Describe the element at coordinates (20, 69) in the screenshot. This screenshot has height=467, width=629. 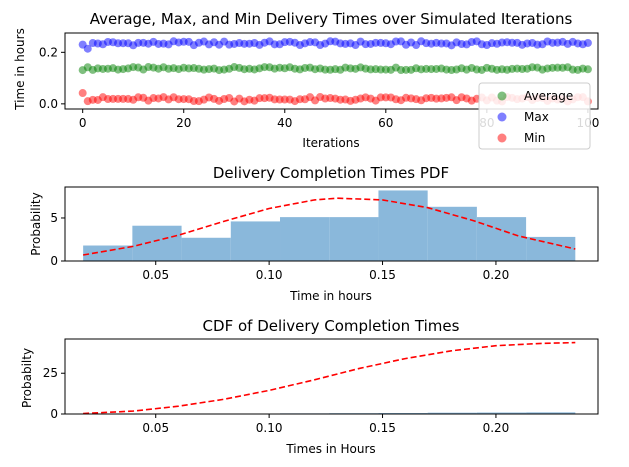
I see `chart1-ylabel: Time in hours` at that location.